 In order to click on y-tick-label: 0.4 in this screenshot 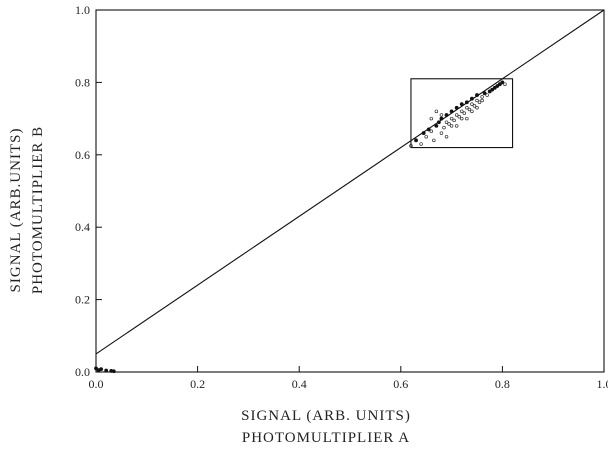, I will do `click(82, 227)`.